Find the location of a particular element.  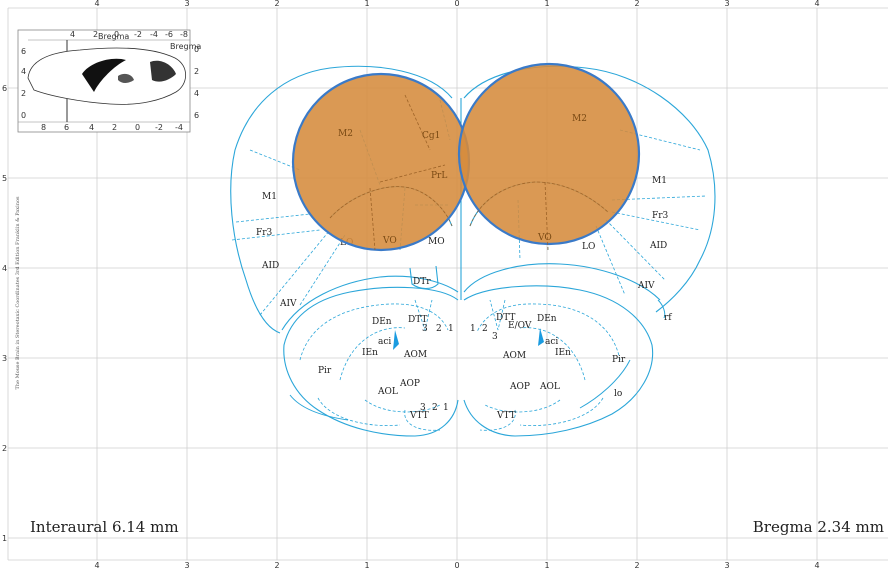

tick-top-2r: 2 is located at coordinates (636, 4).